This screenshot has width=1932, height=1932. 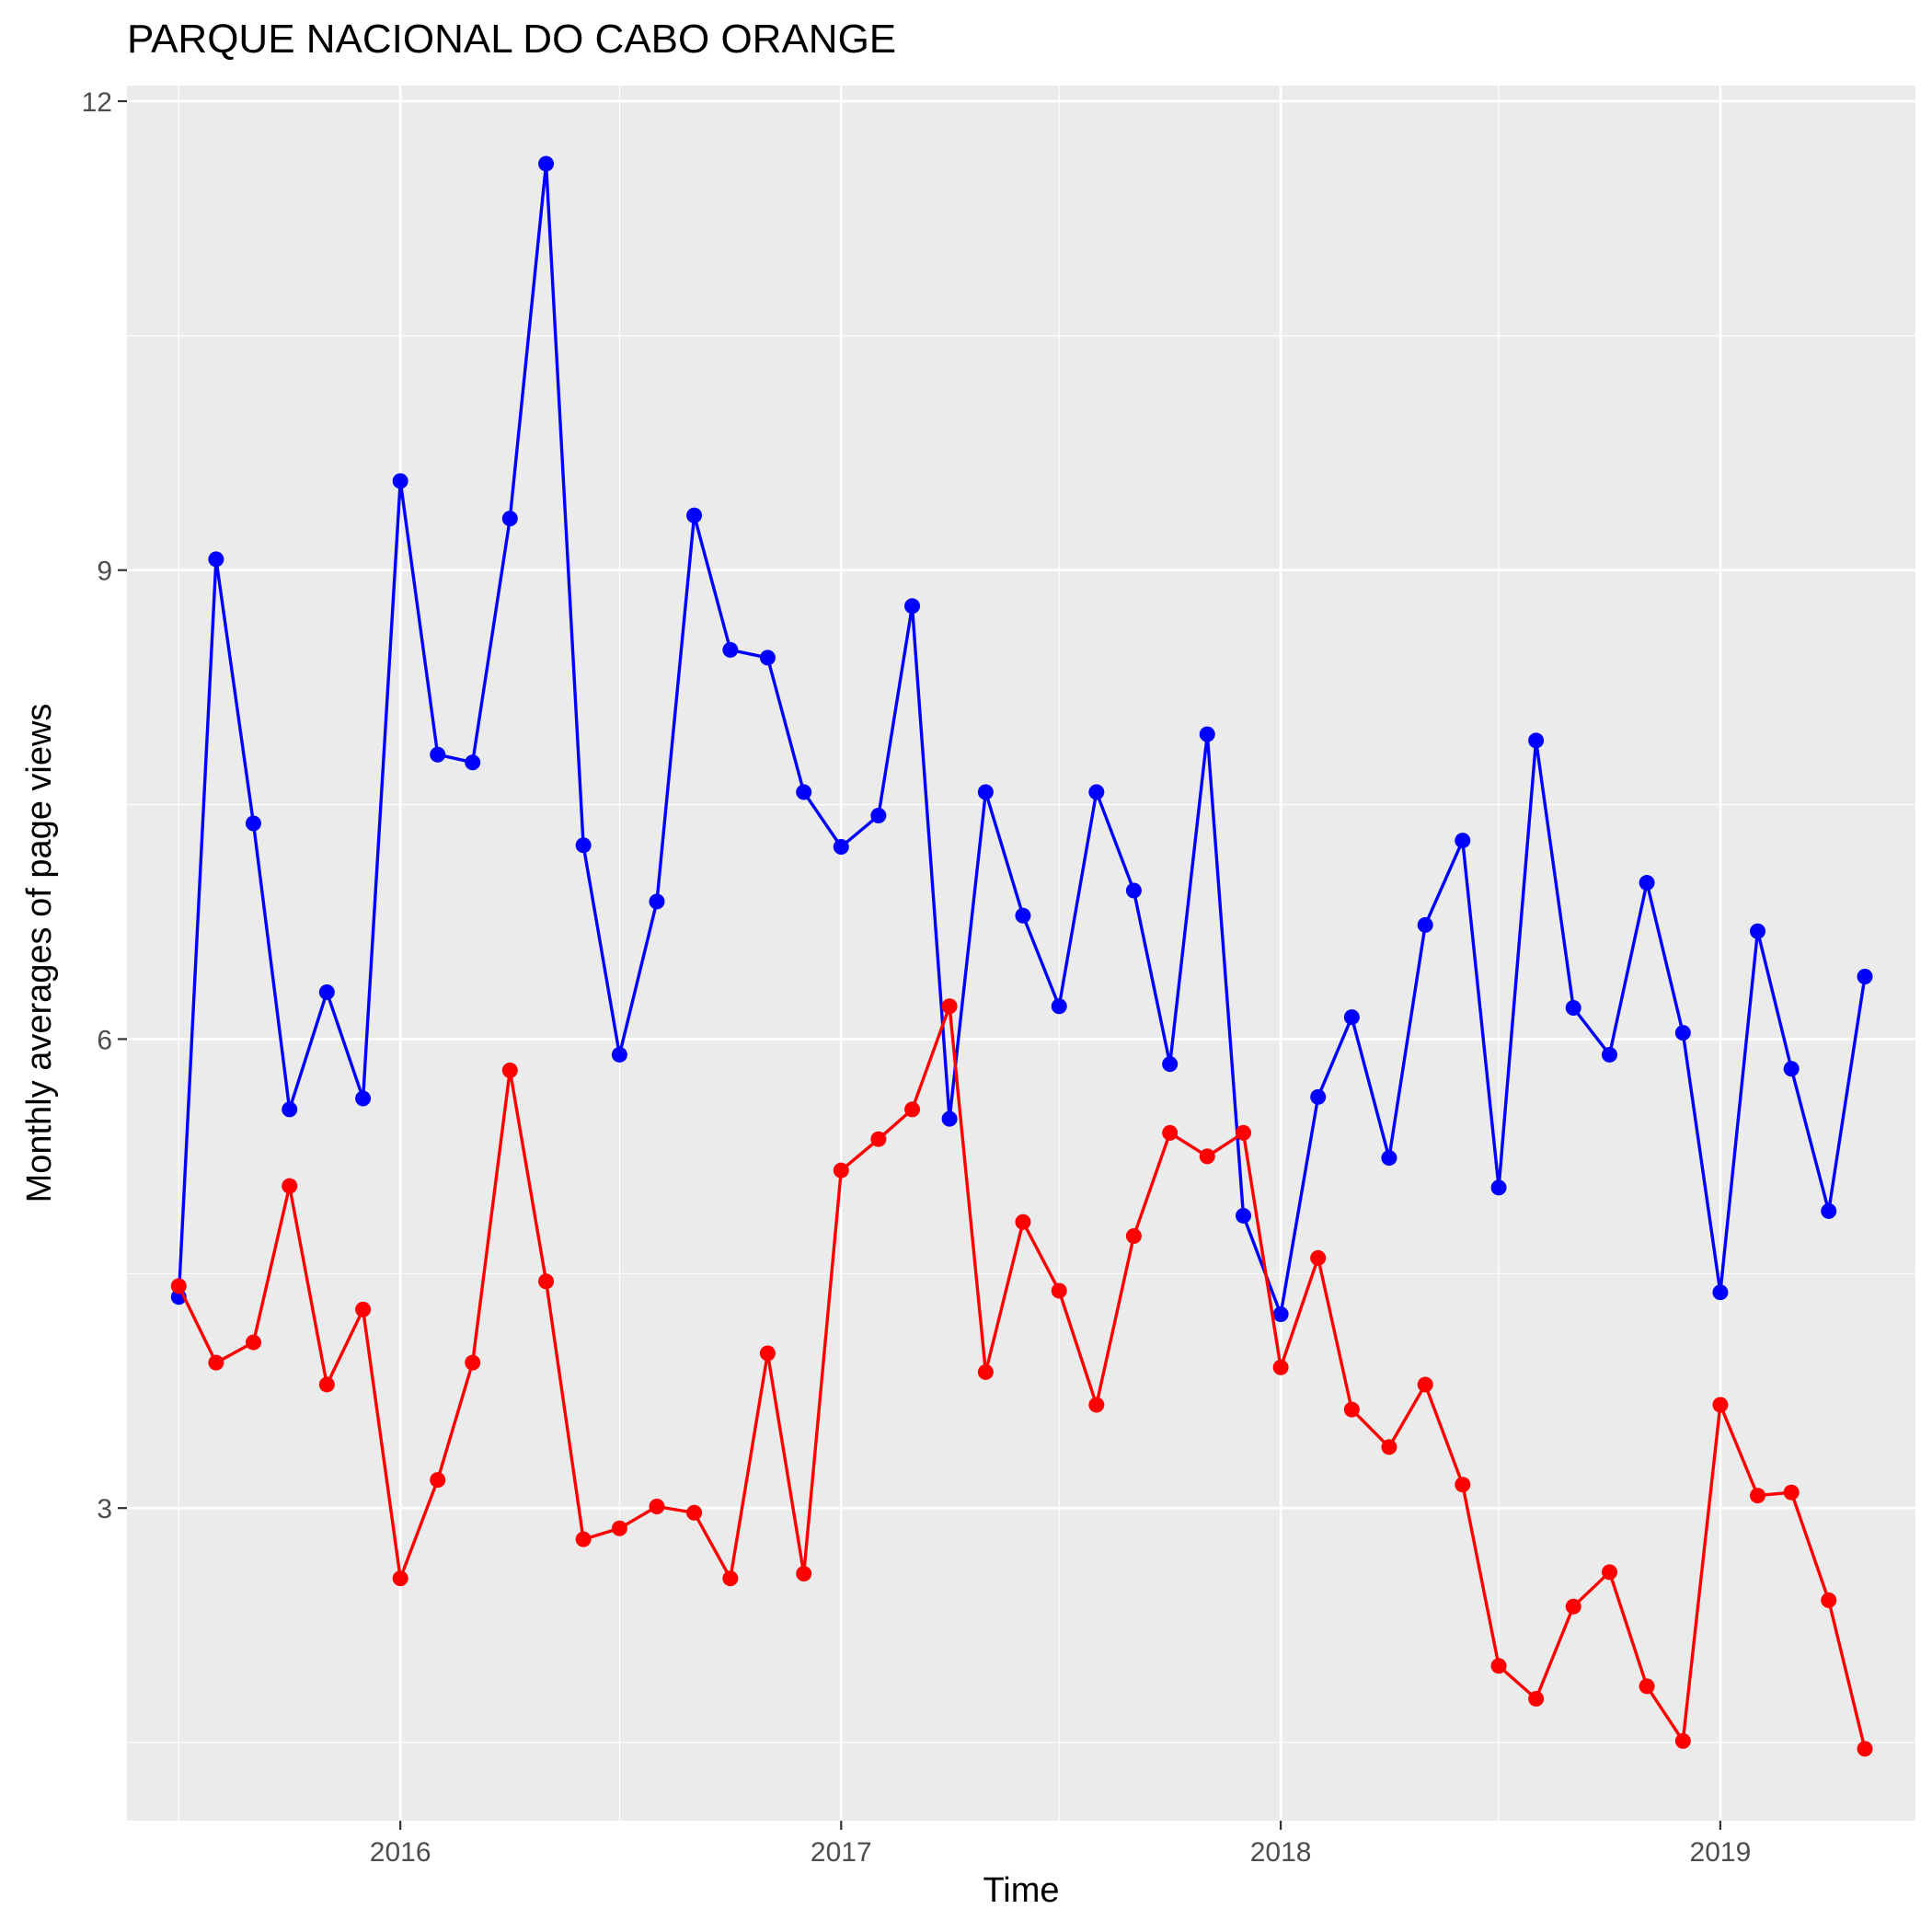 What do you see at coordinates (1021, 1890) in the screenshot?
I see `x-axis-title: Time` at bounding box center [1021, 1890].